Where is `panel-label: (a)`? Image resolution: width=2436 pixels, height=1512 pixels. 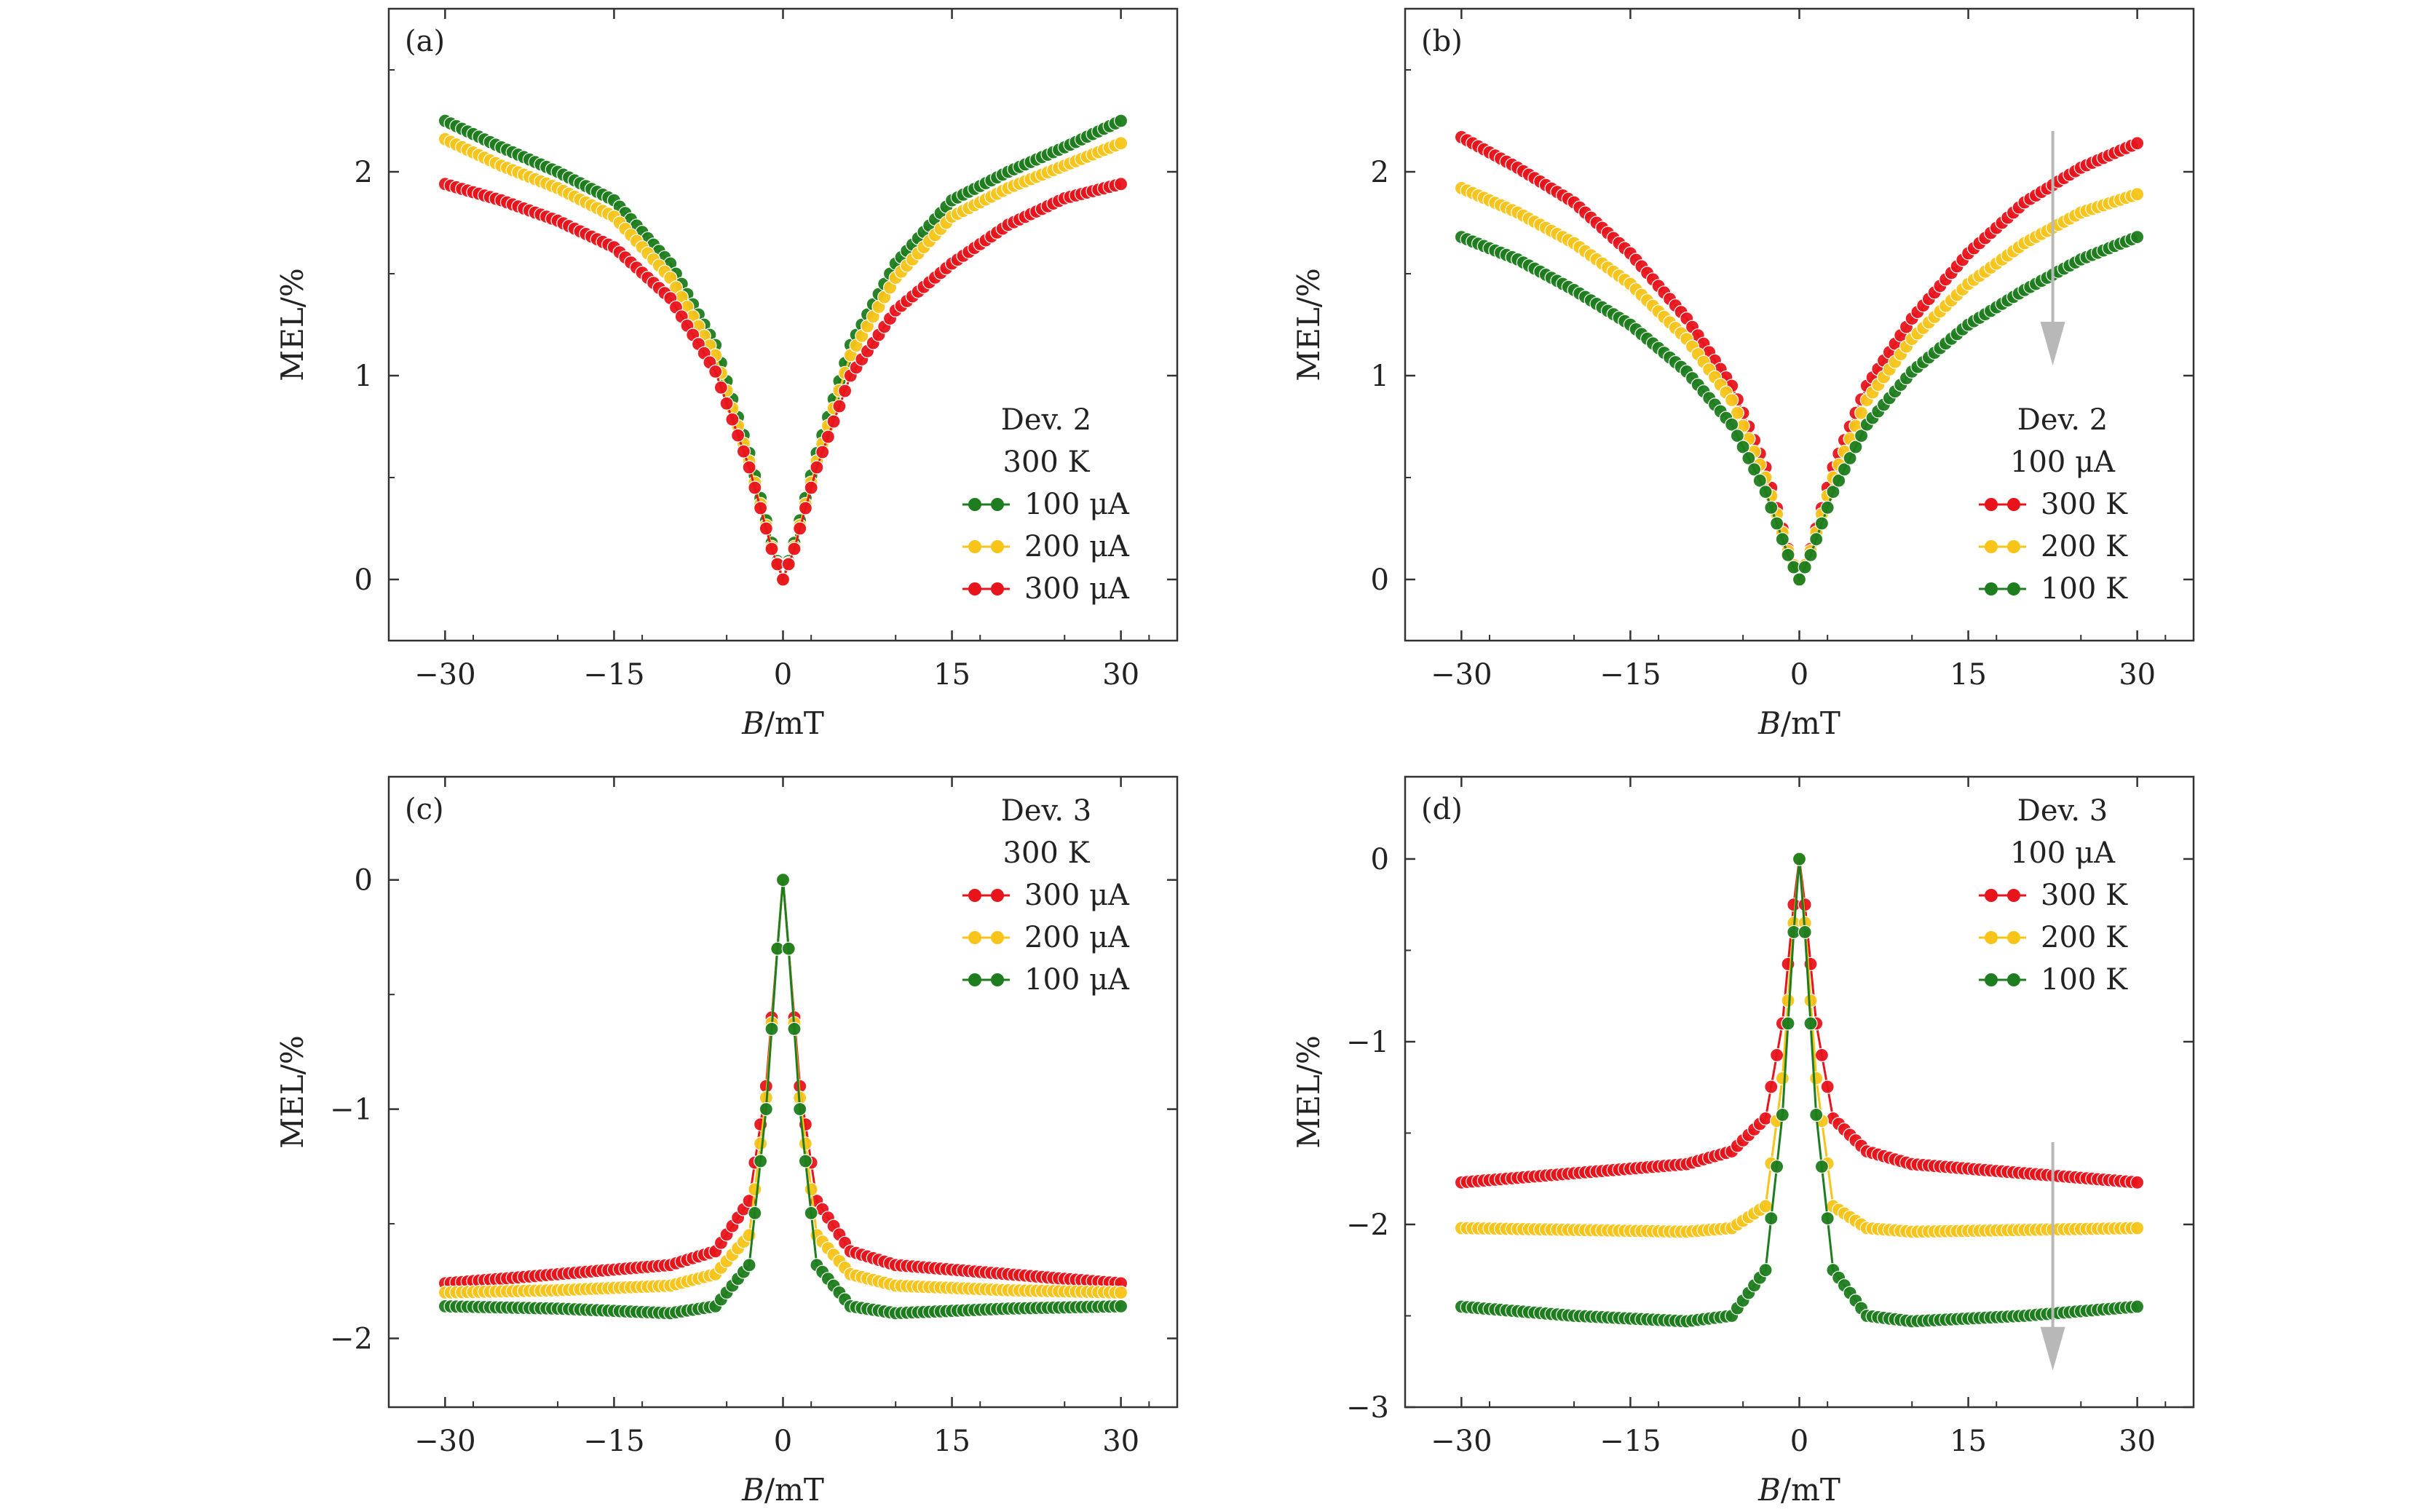 panel-label: (a) is located at coordinates (425, 41).